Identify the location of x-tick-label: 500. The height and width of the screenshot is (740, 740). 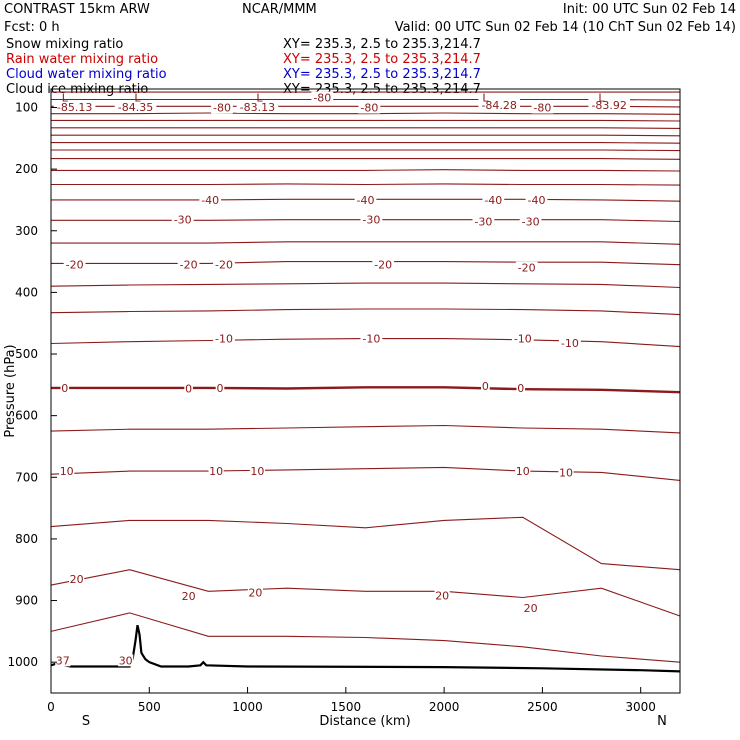
(149, 707).